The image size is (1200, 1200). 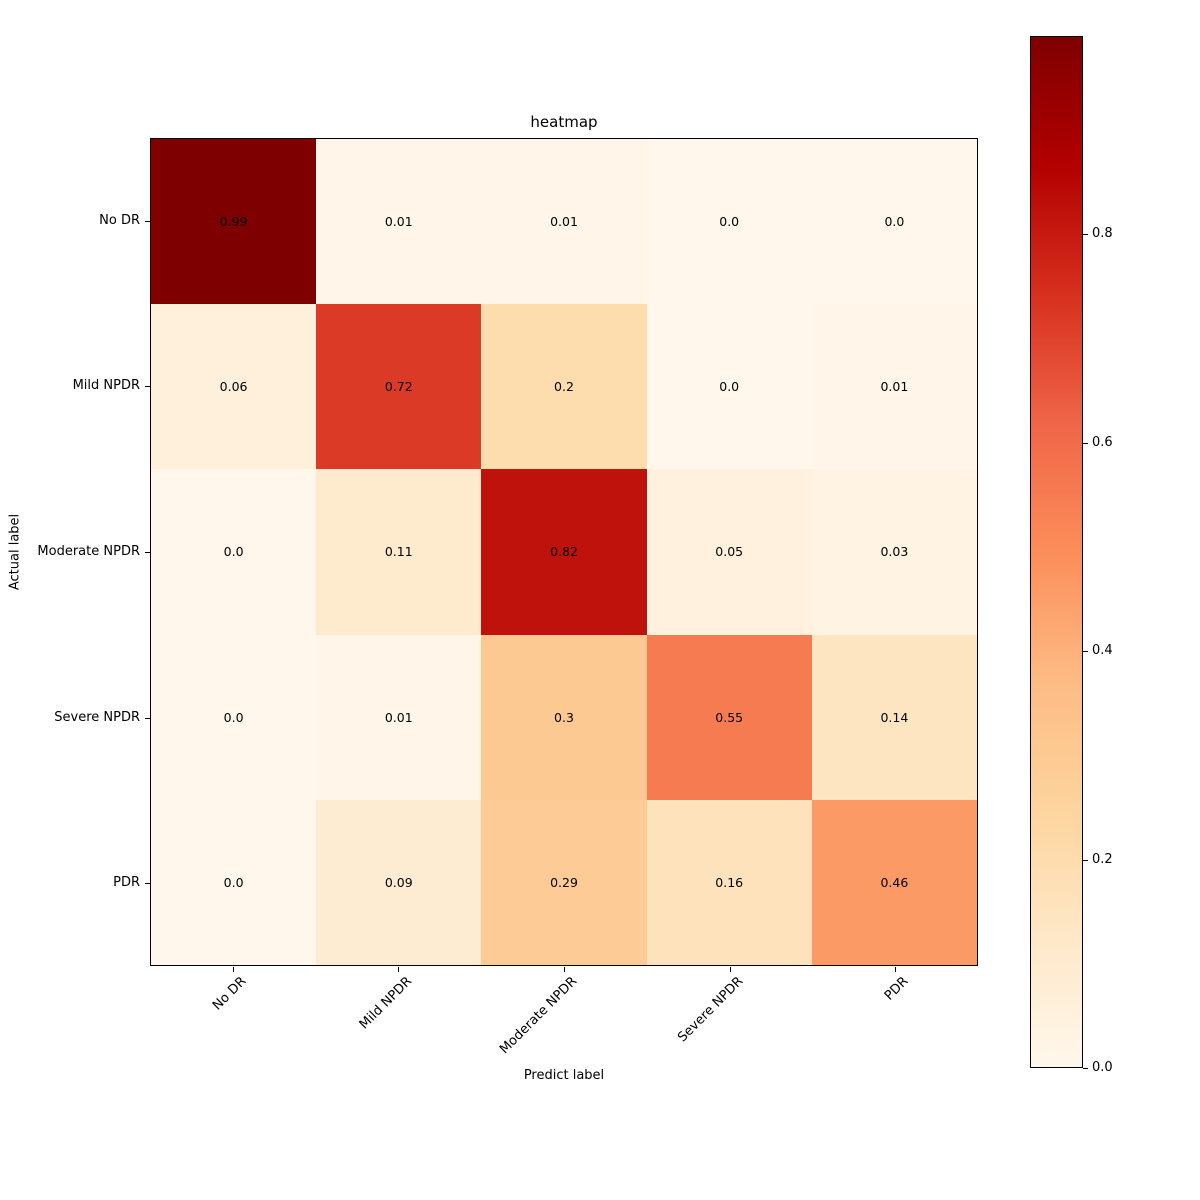 I want to click on heatmap-cell-moderate-npdr-severe-npdr: 0.05, so click(x=729, y=552).